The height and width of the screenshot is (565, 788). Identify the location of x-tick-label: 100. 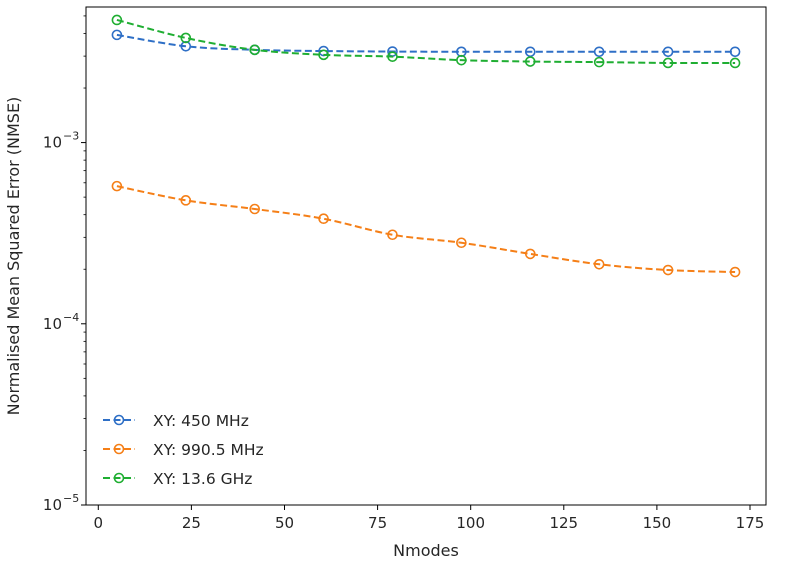
(470, 523).